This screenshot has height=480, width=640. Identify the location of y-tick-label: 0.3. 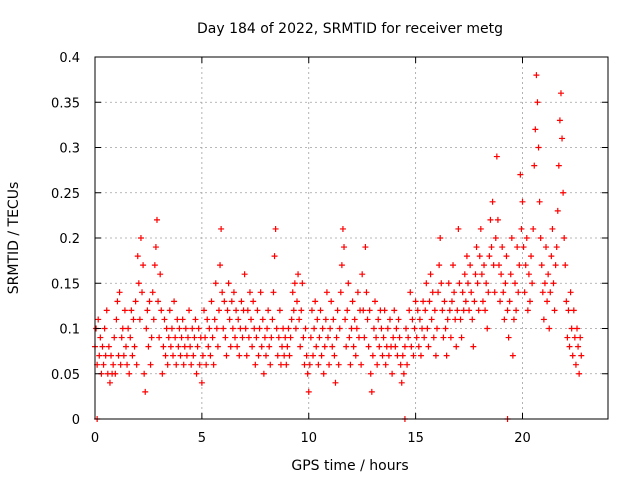
(69, 149).